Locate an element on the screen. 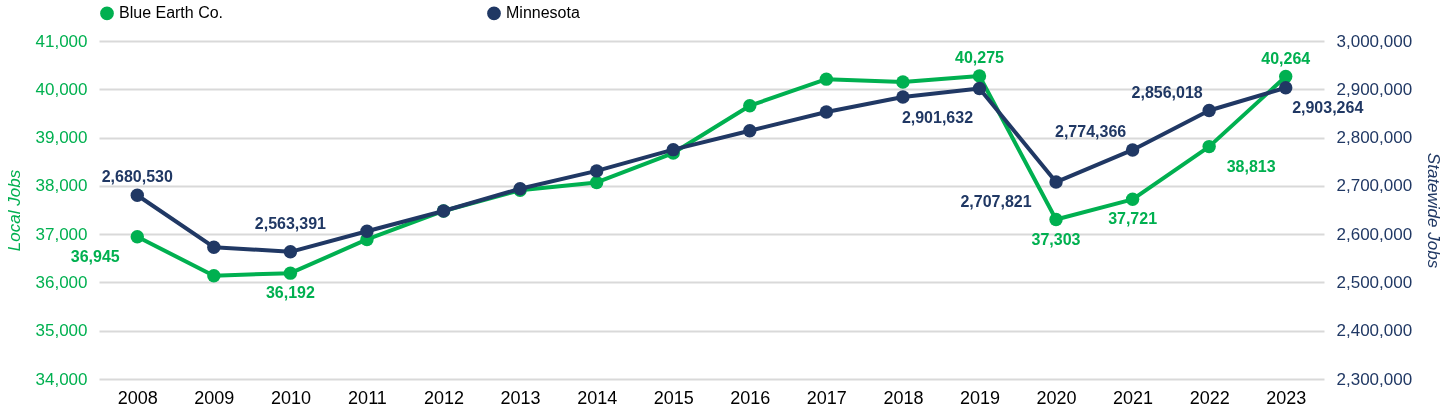 Image resolution: width=1447 pixels, height=412 pixels. y-tick-label: 35,000 is located at coordinates (61, 331).